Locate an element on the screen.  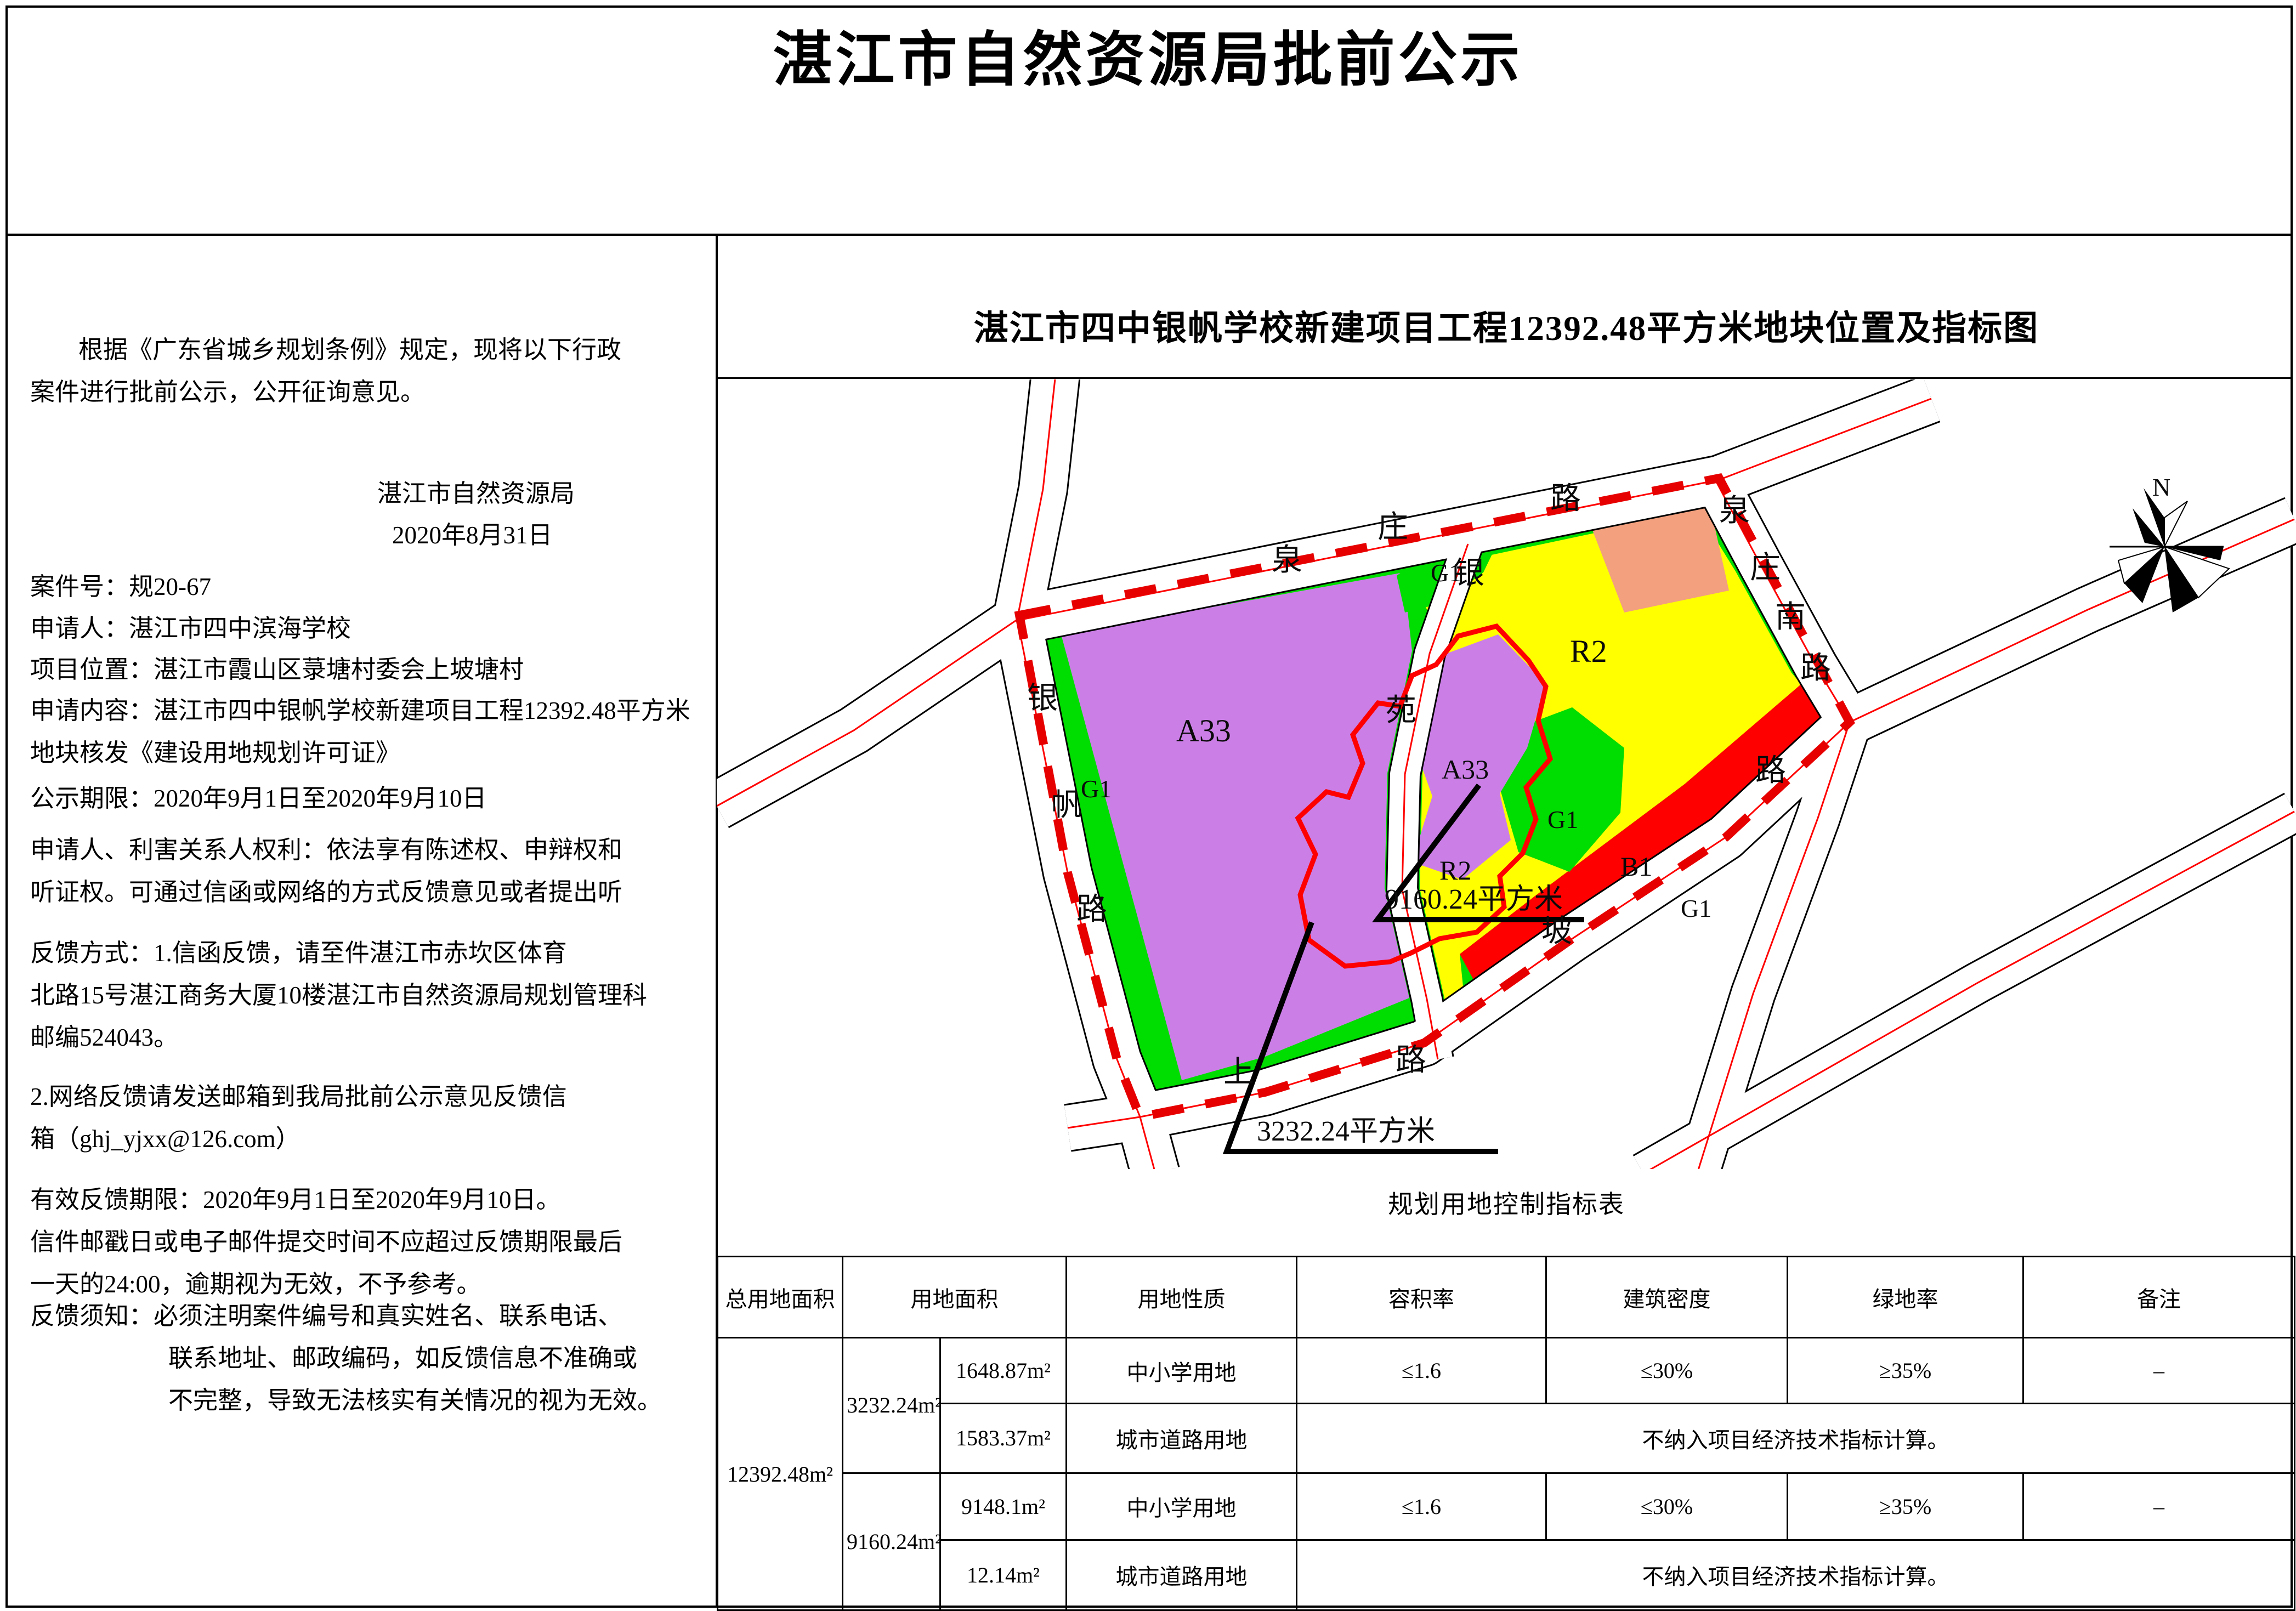
leader-lines is located at coordinates (1403, 968).